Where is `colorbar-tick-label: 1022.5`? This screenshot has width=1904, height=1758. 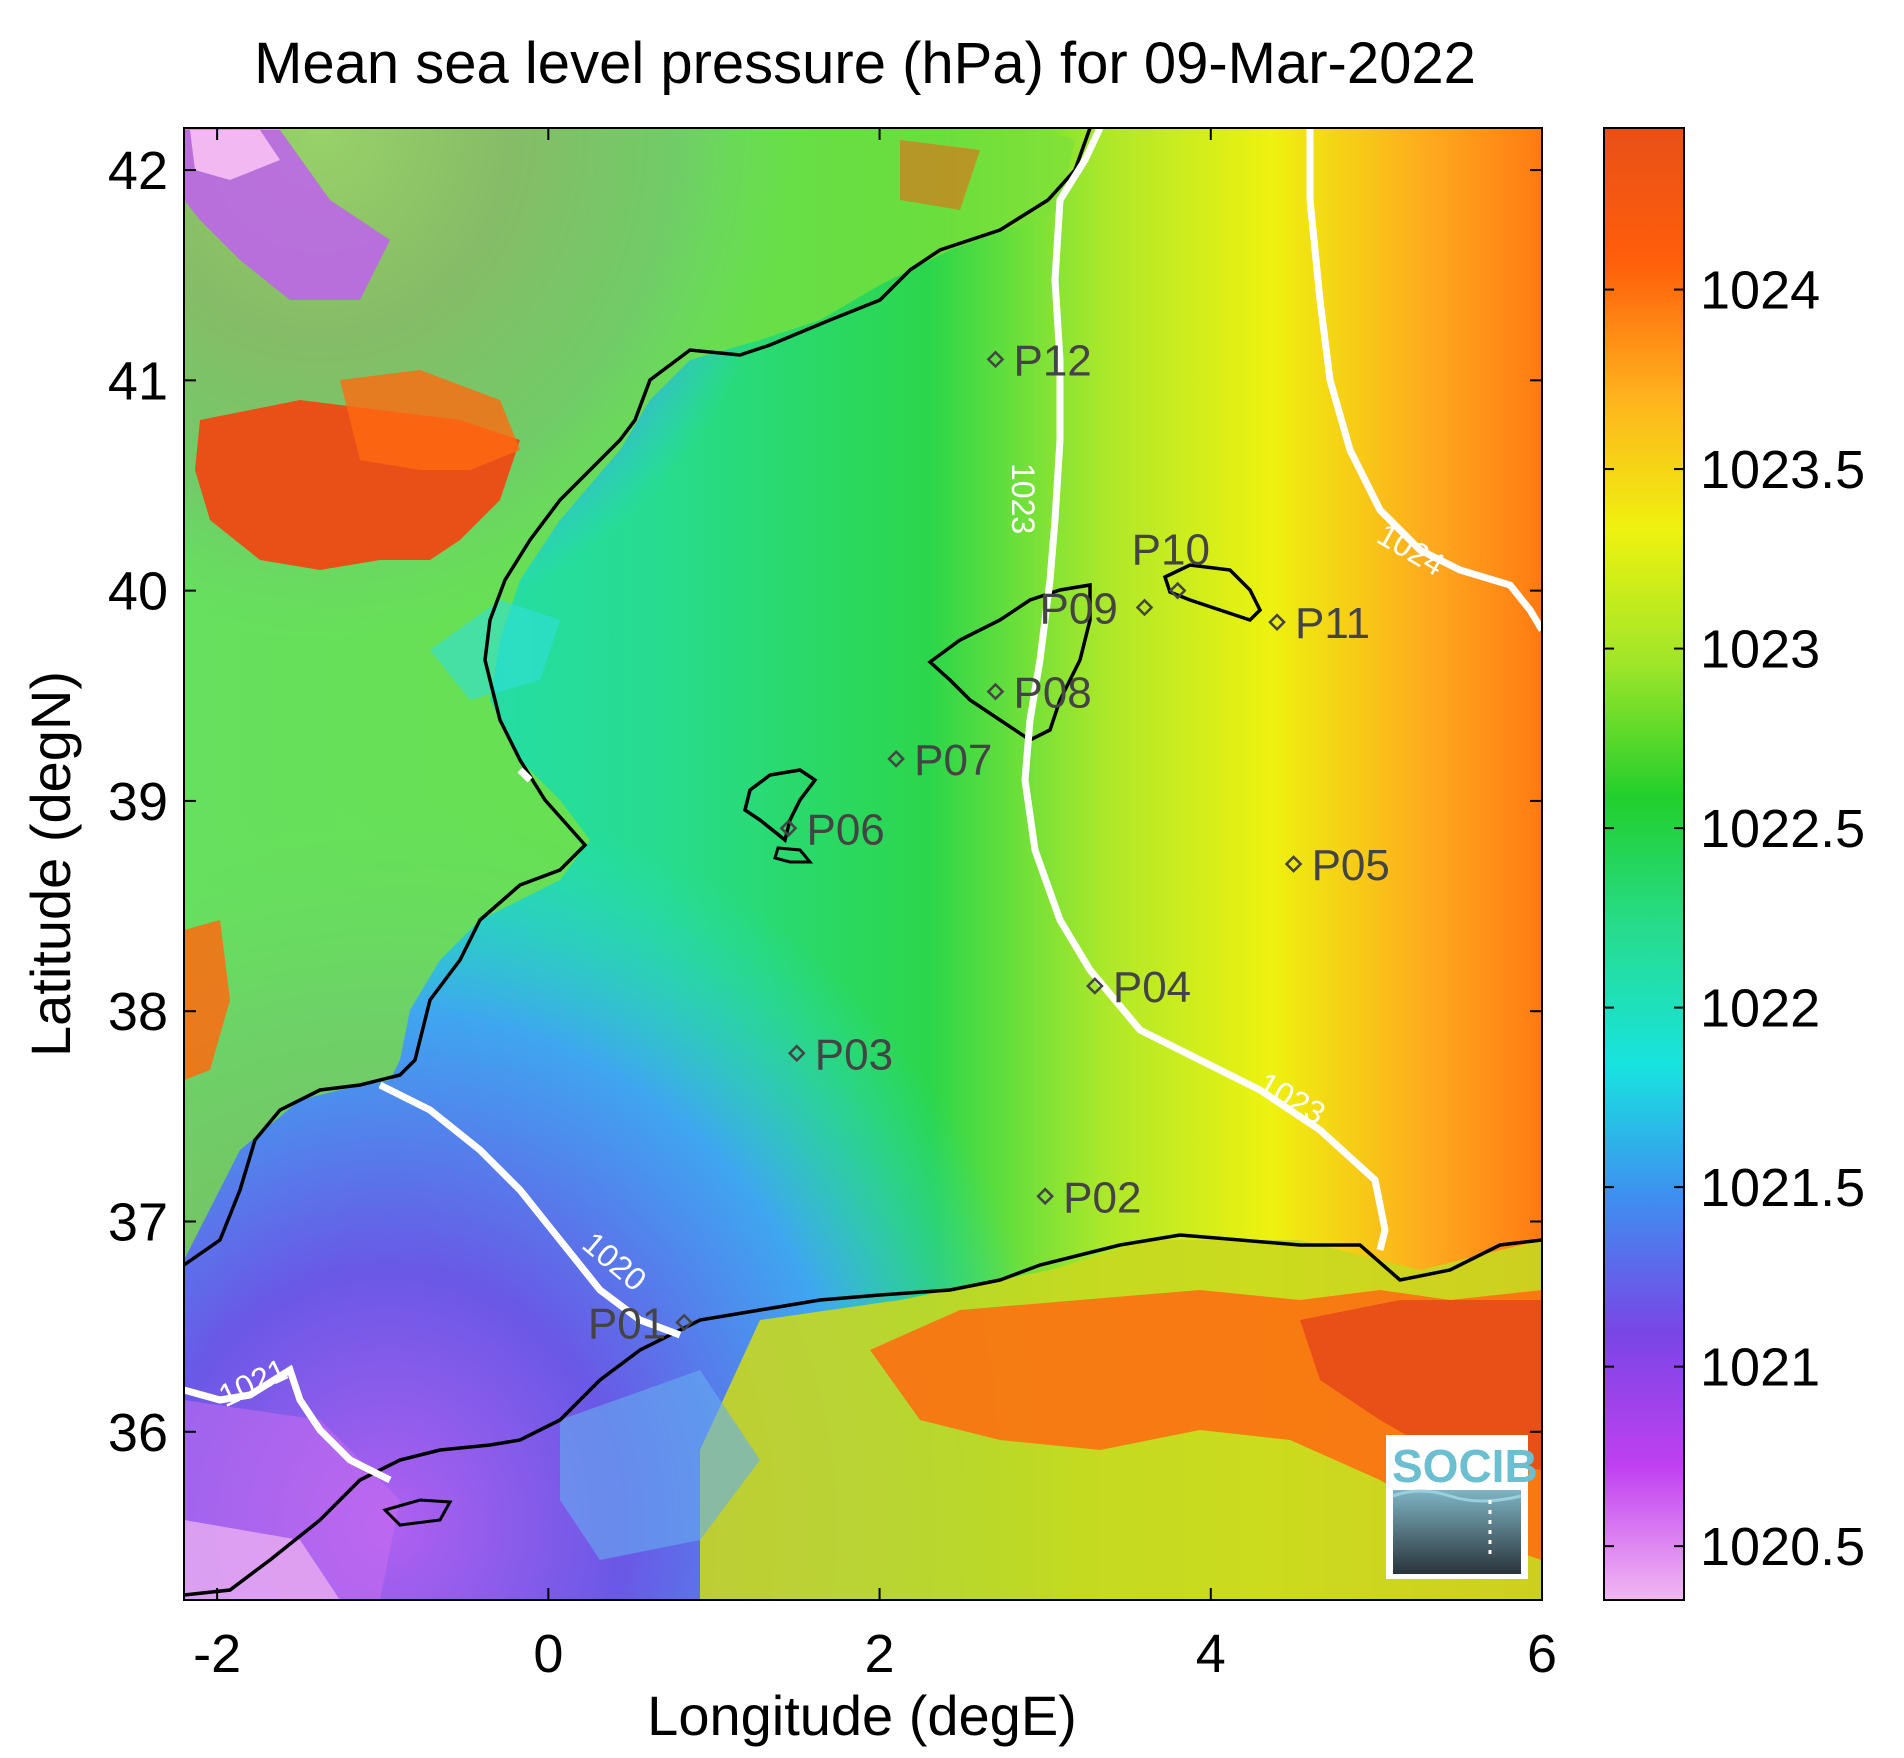
colorbar-tick-label: 1022.5 is located at coordinates (1782, 829).